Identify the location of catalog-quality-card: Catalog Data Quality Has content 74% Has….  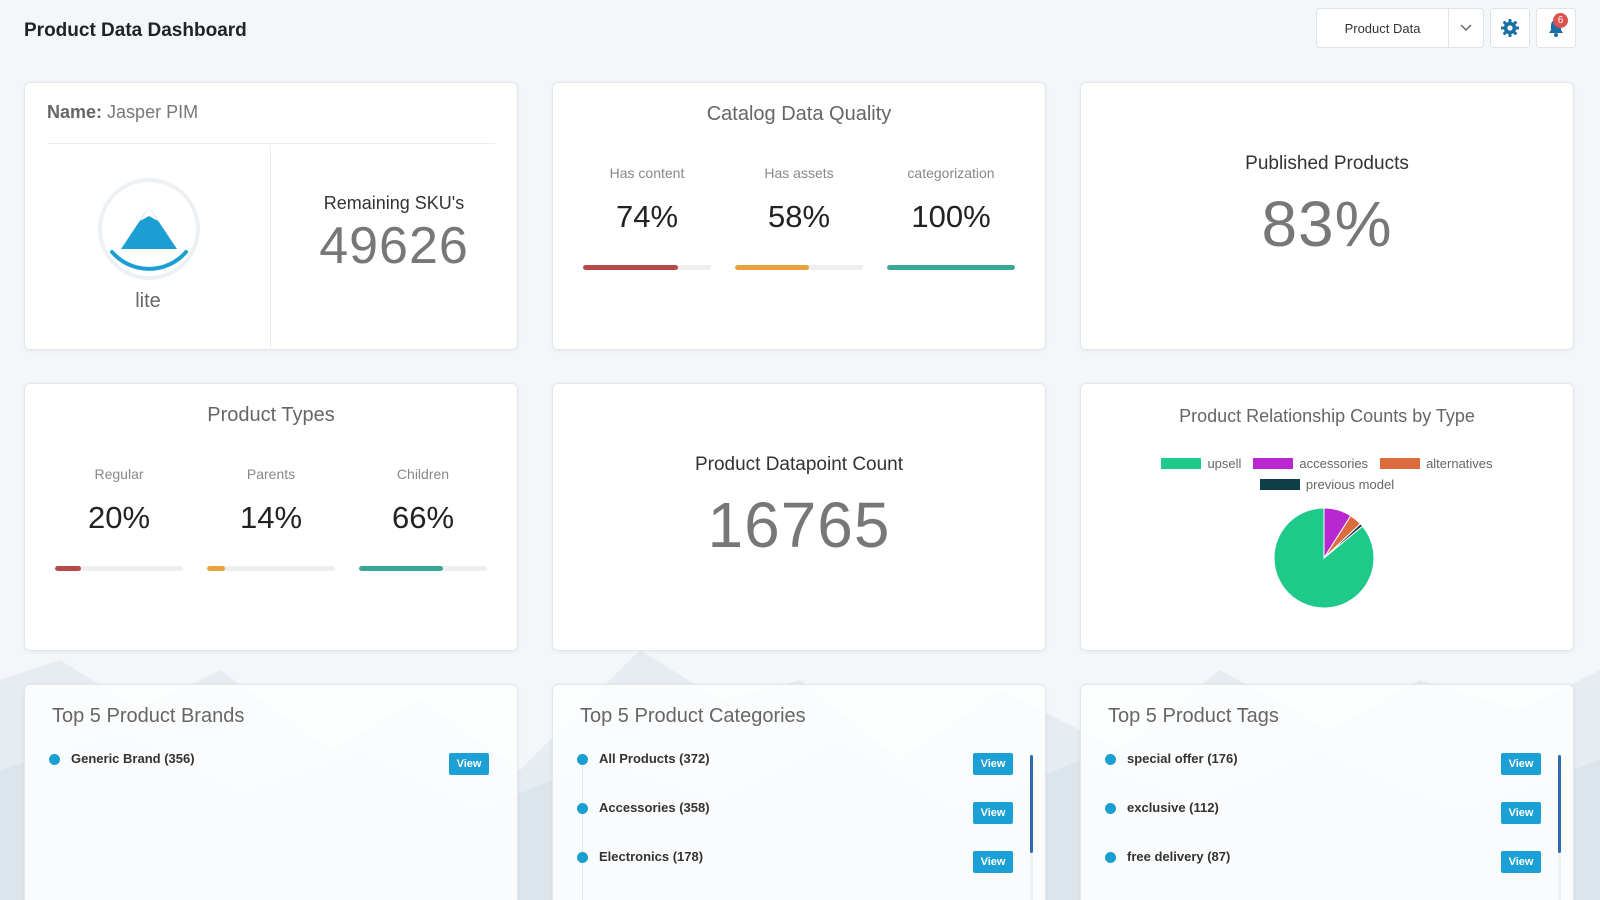
(799, 216).